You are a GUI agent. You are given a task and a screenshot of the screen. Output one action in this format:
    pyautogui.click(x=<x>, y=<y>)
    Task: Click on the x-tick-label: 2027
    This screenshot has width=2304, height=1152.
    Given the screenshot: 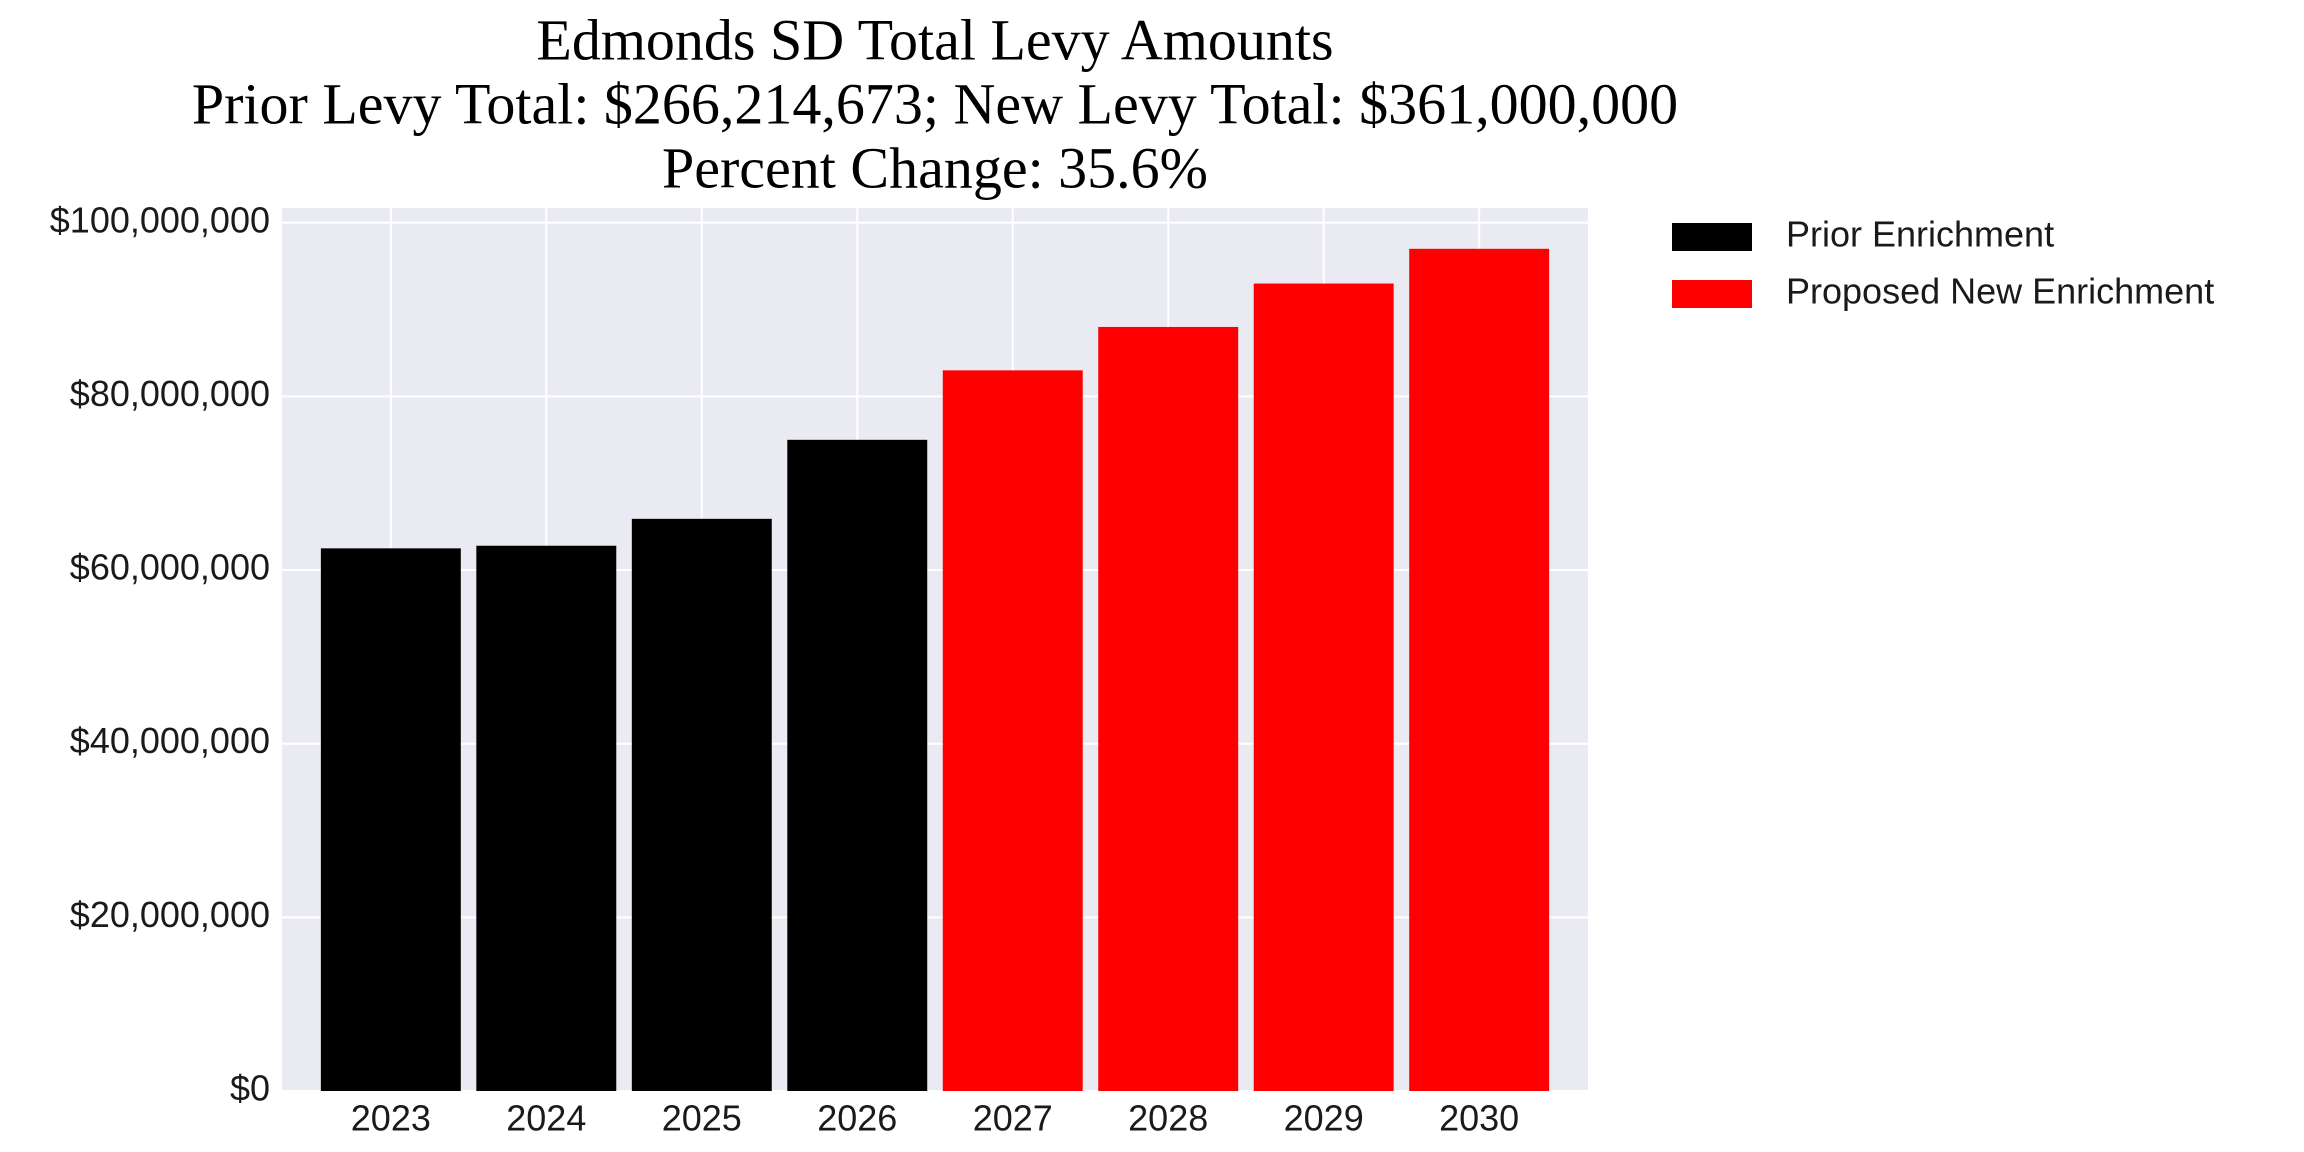 What is the action you would take?
    pyautogui.click(x=1013, y=1118)
    